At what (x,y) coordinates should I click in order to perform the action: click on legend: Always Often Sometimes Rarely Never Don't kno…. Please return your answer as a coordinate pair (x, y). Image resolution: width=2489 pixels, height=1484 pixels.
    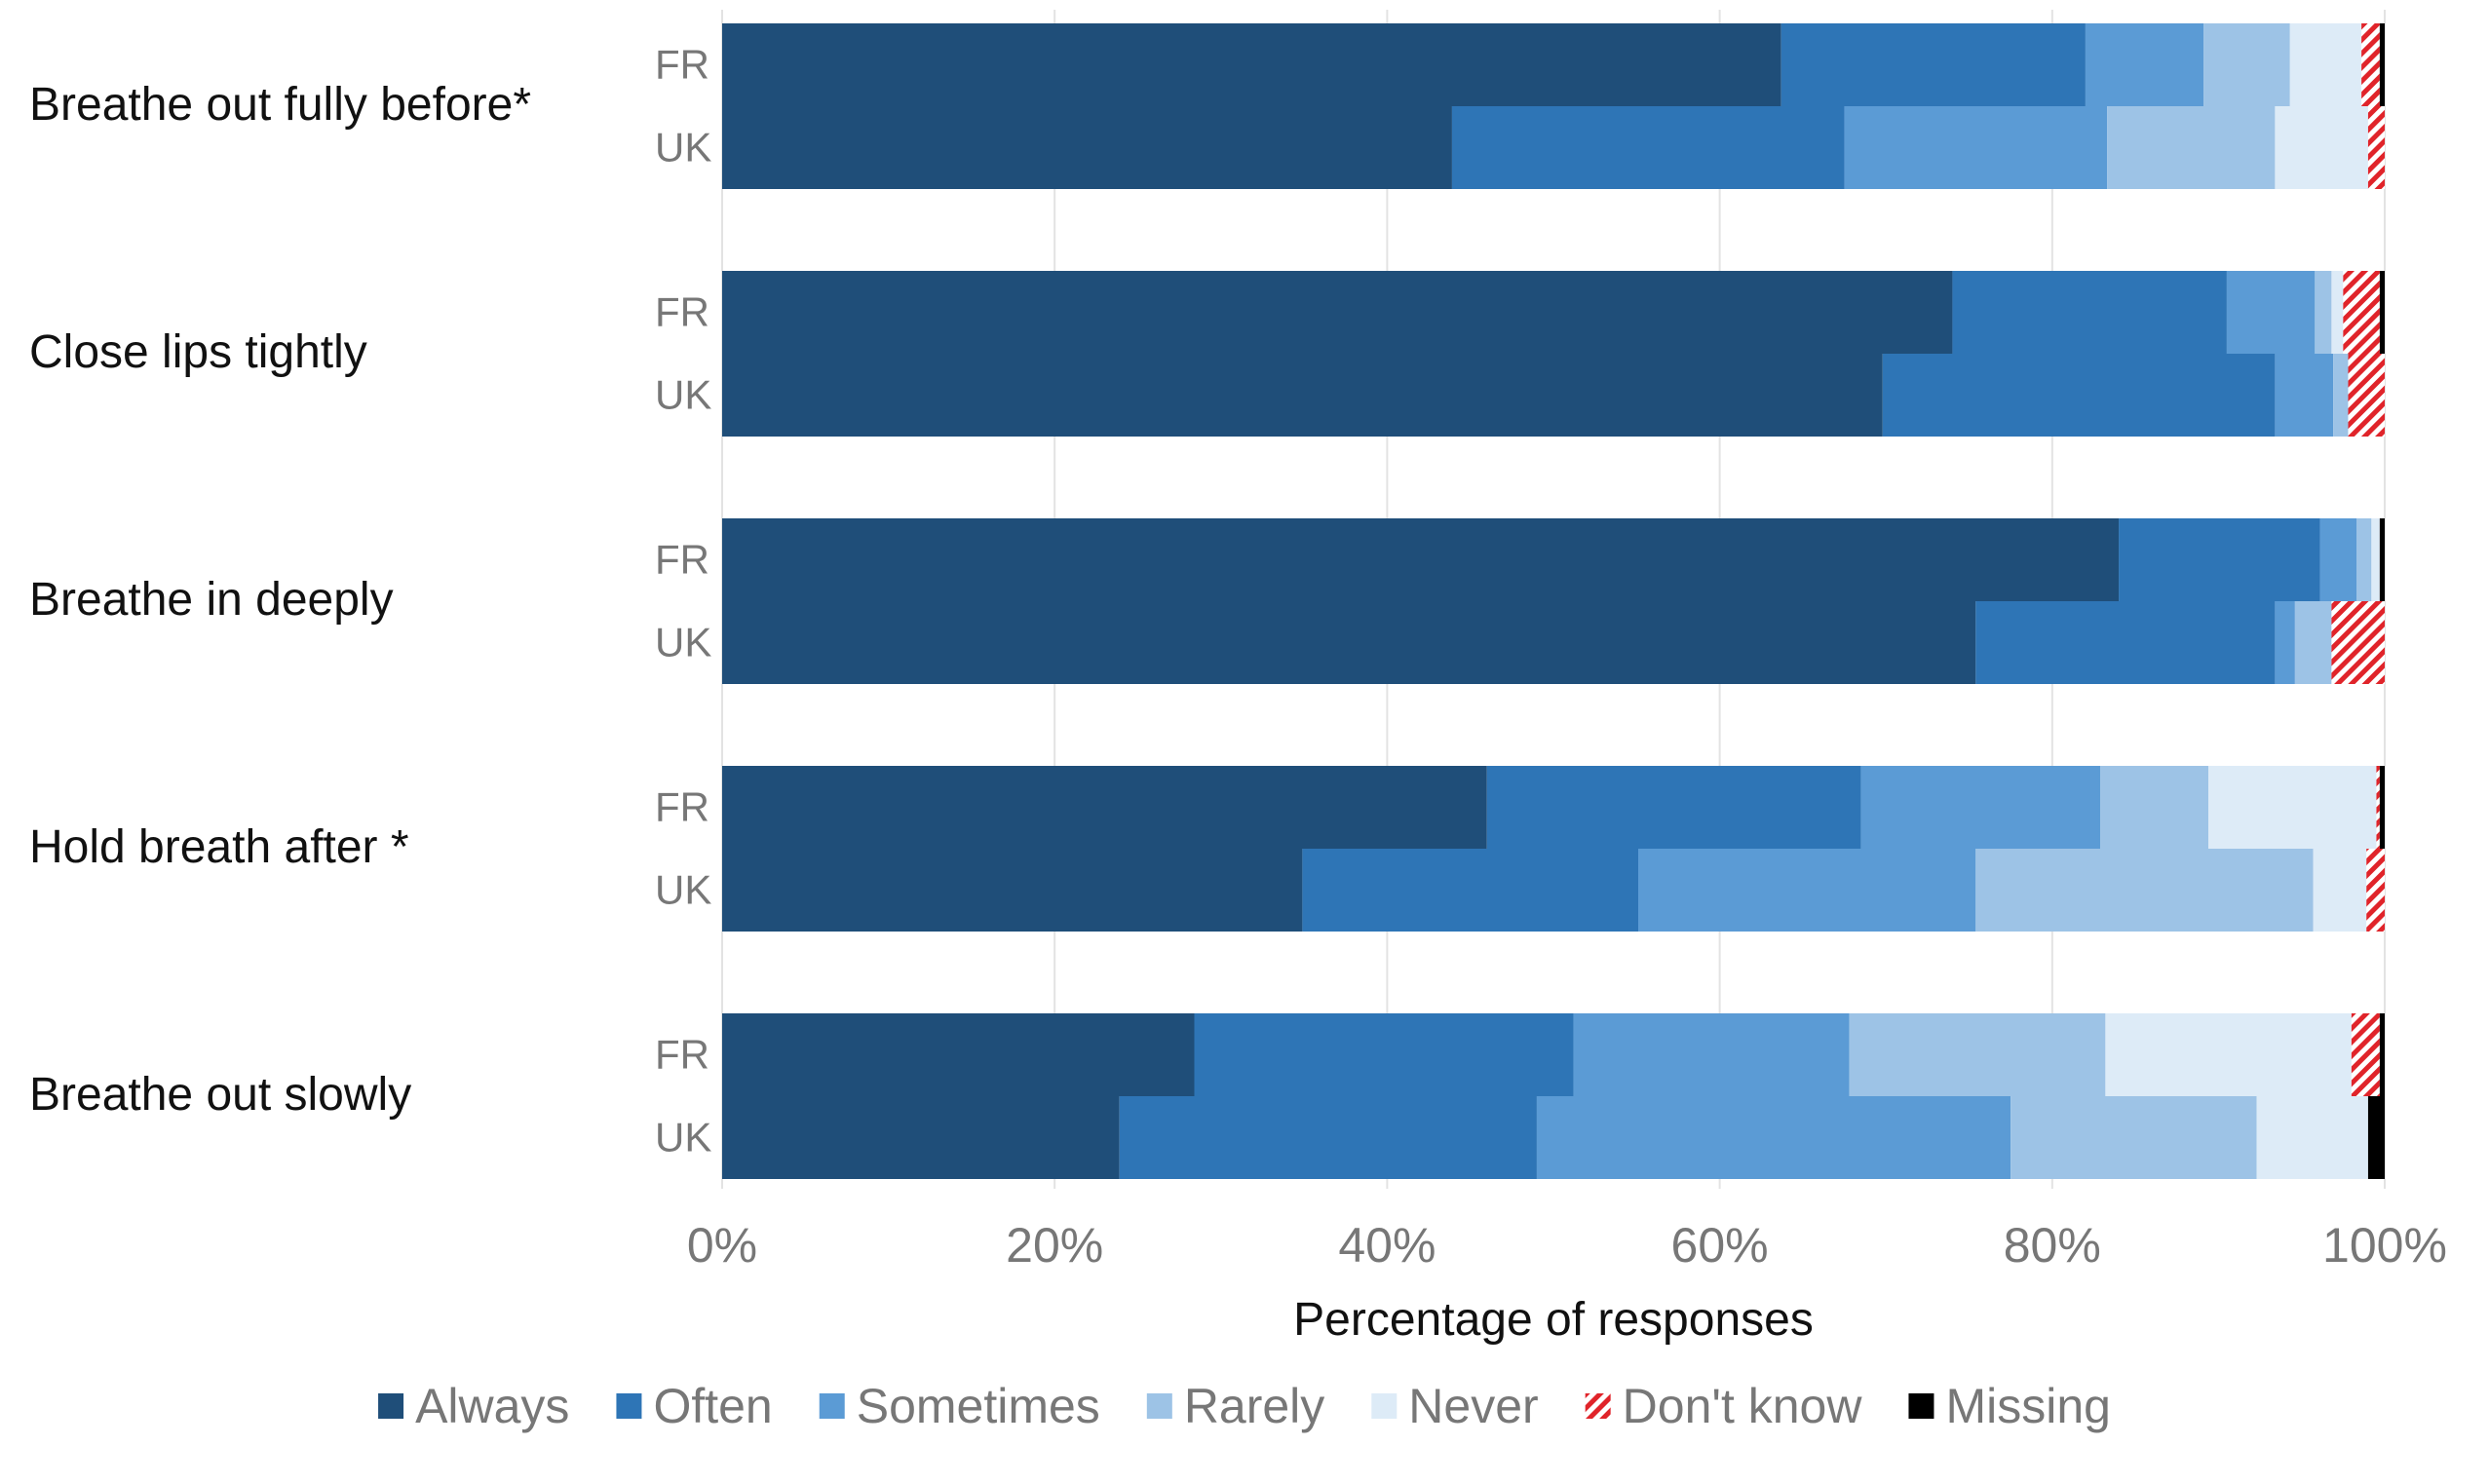
    Looking at the image, I should click on (1244, 1406).